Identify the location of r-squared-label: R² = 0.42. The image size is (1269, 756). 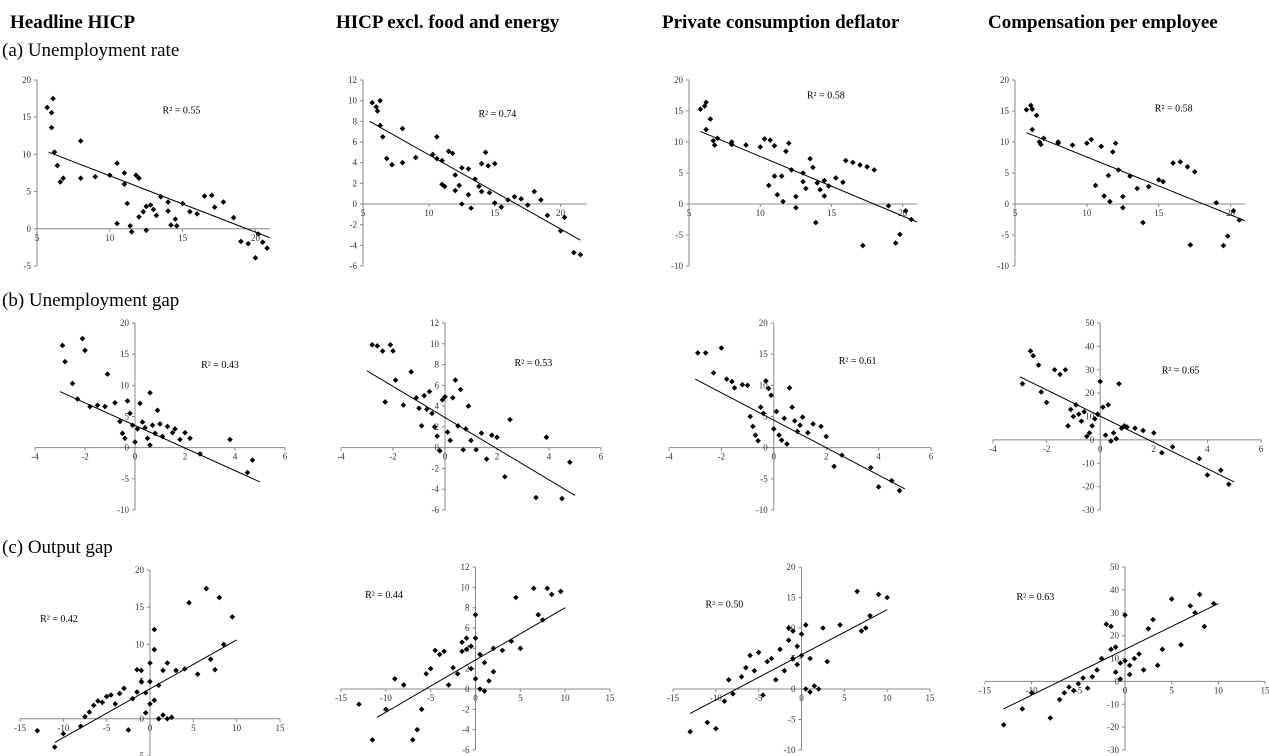
(59, 619).